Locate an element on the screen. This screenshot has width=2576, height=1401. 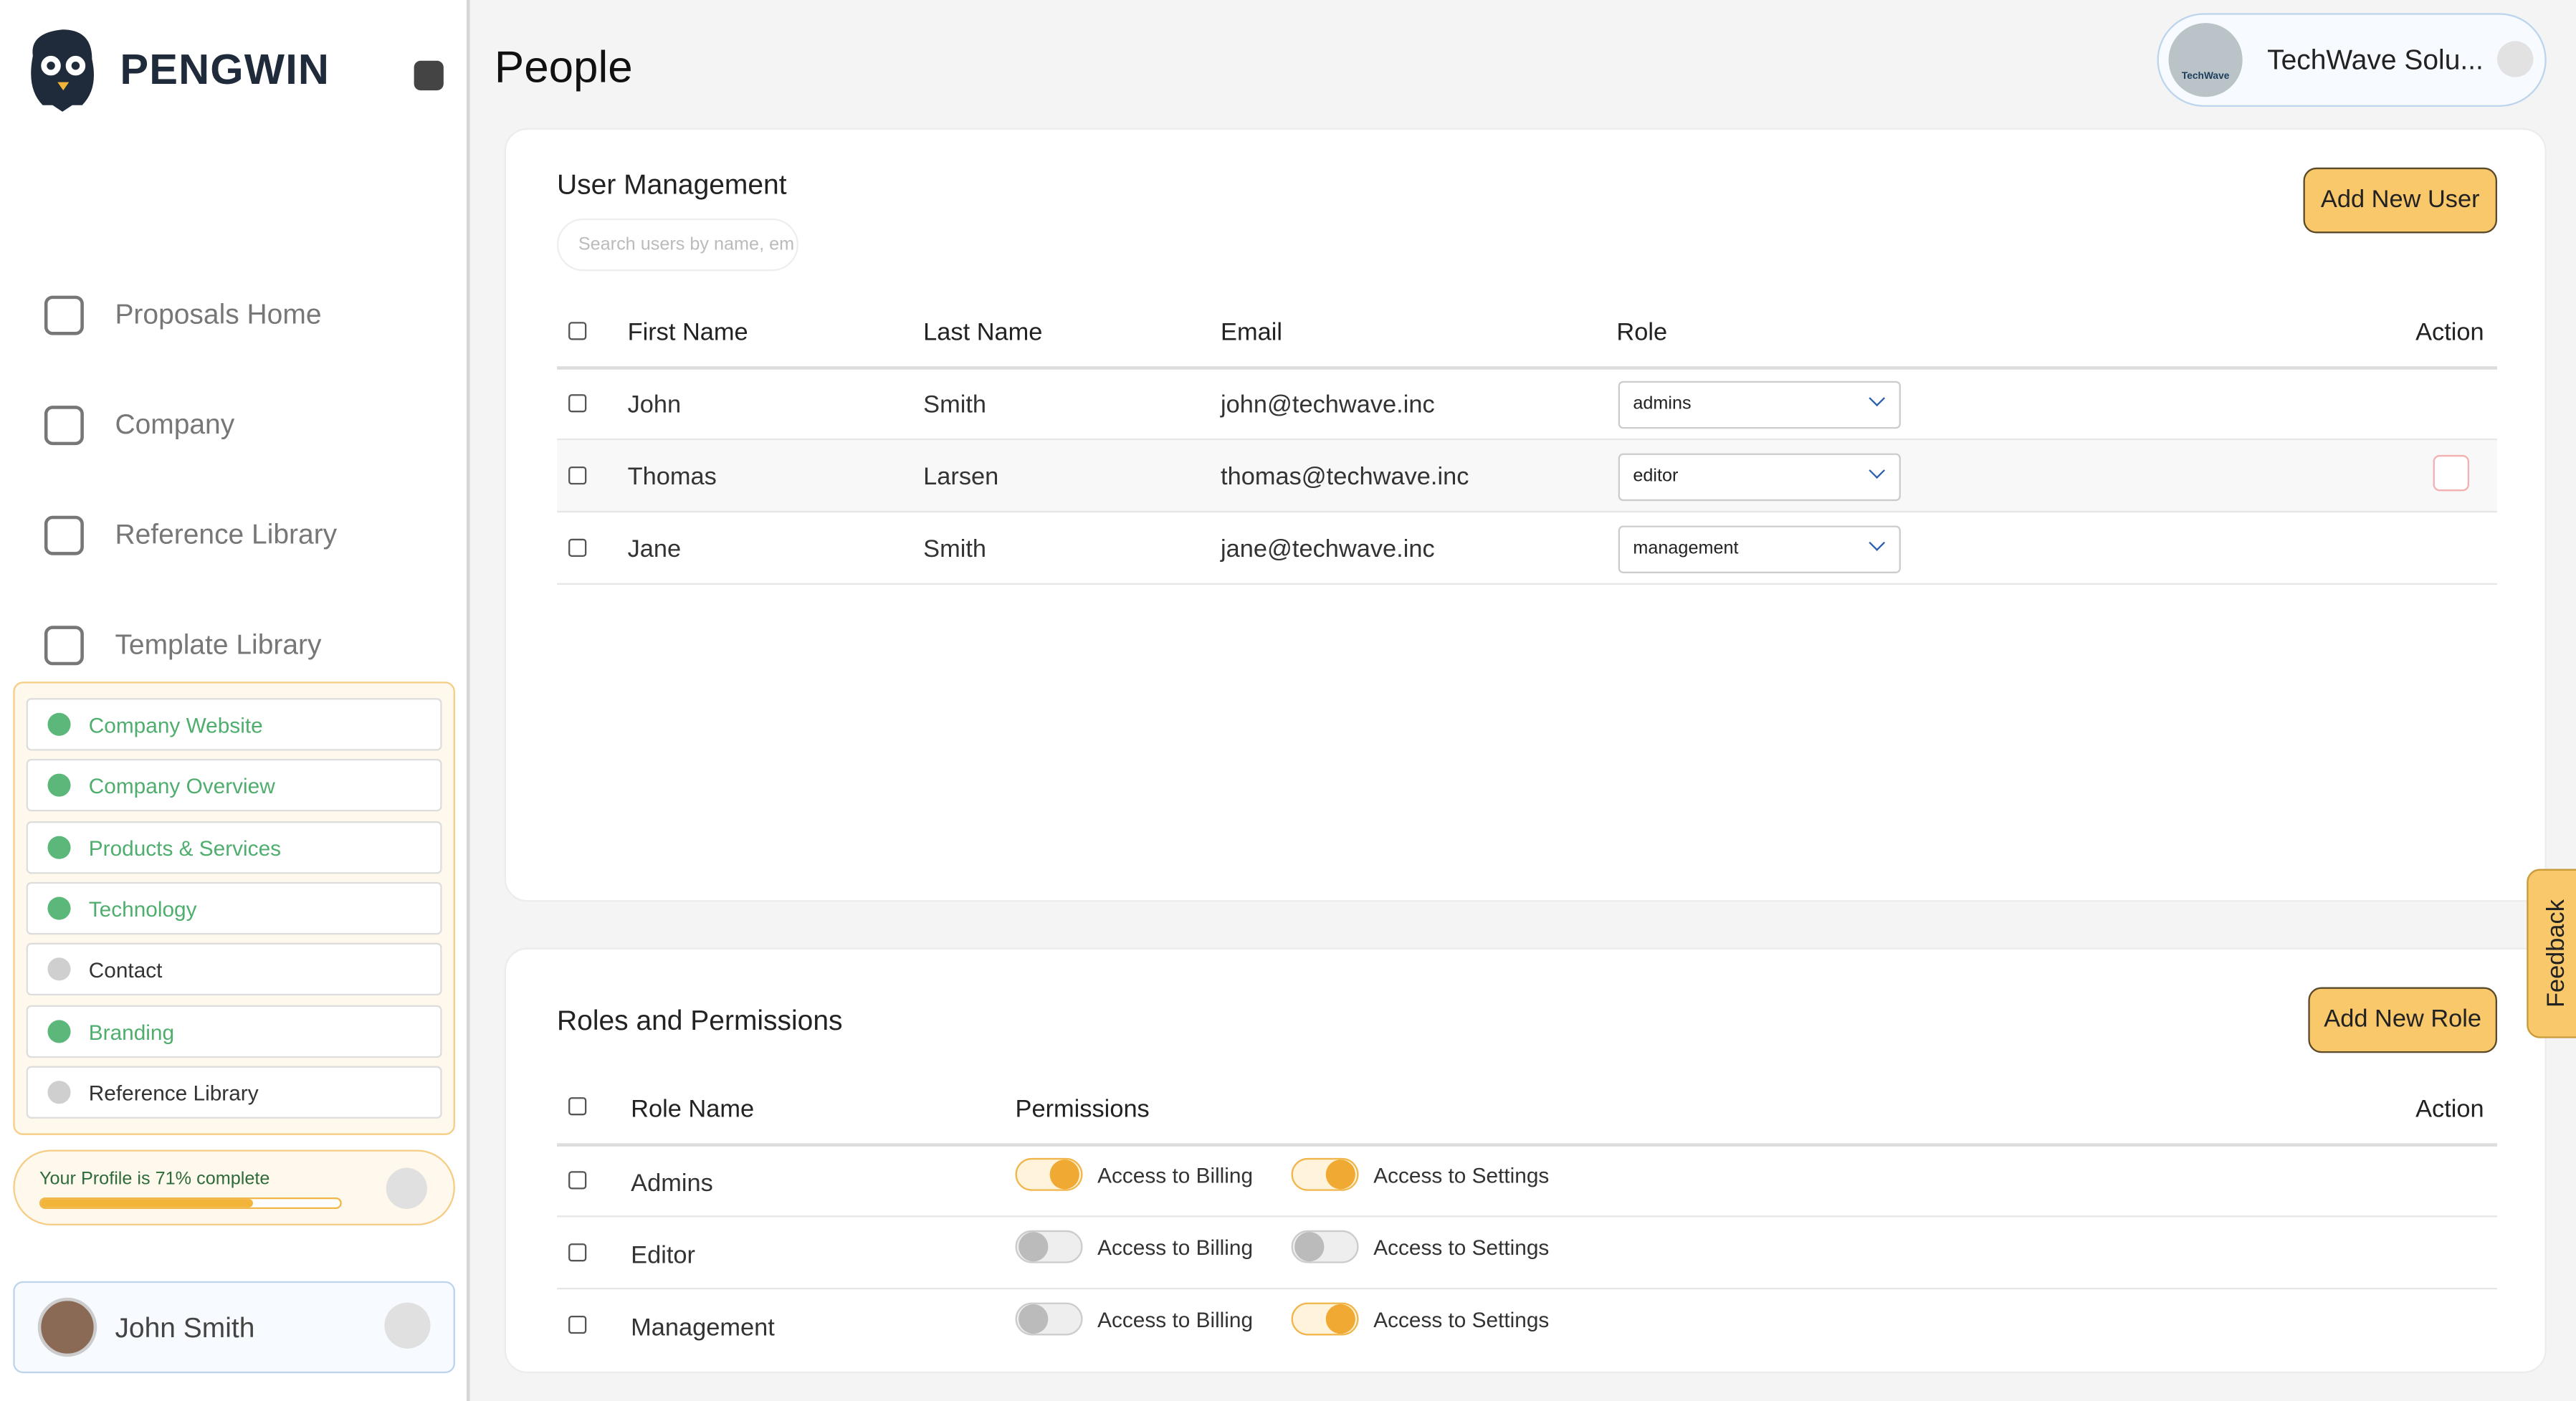
column-header: Role is located at coordinates (1642, 332).